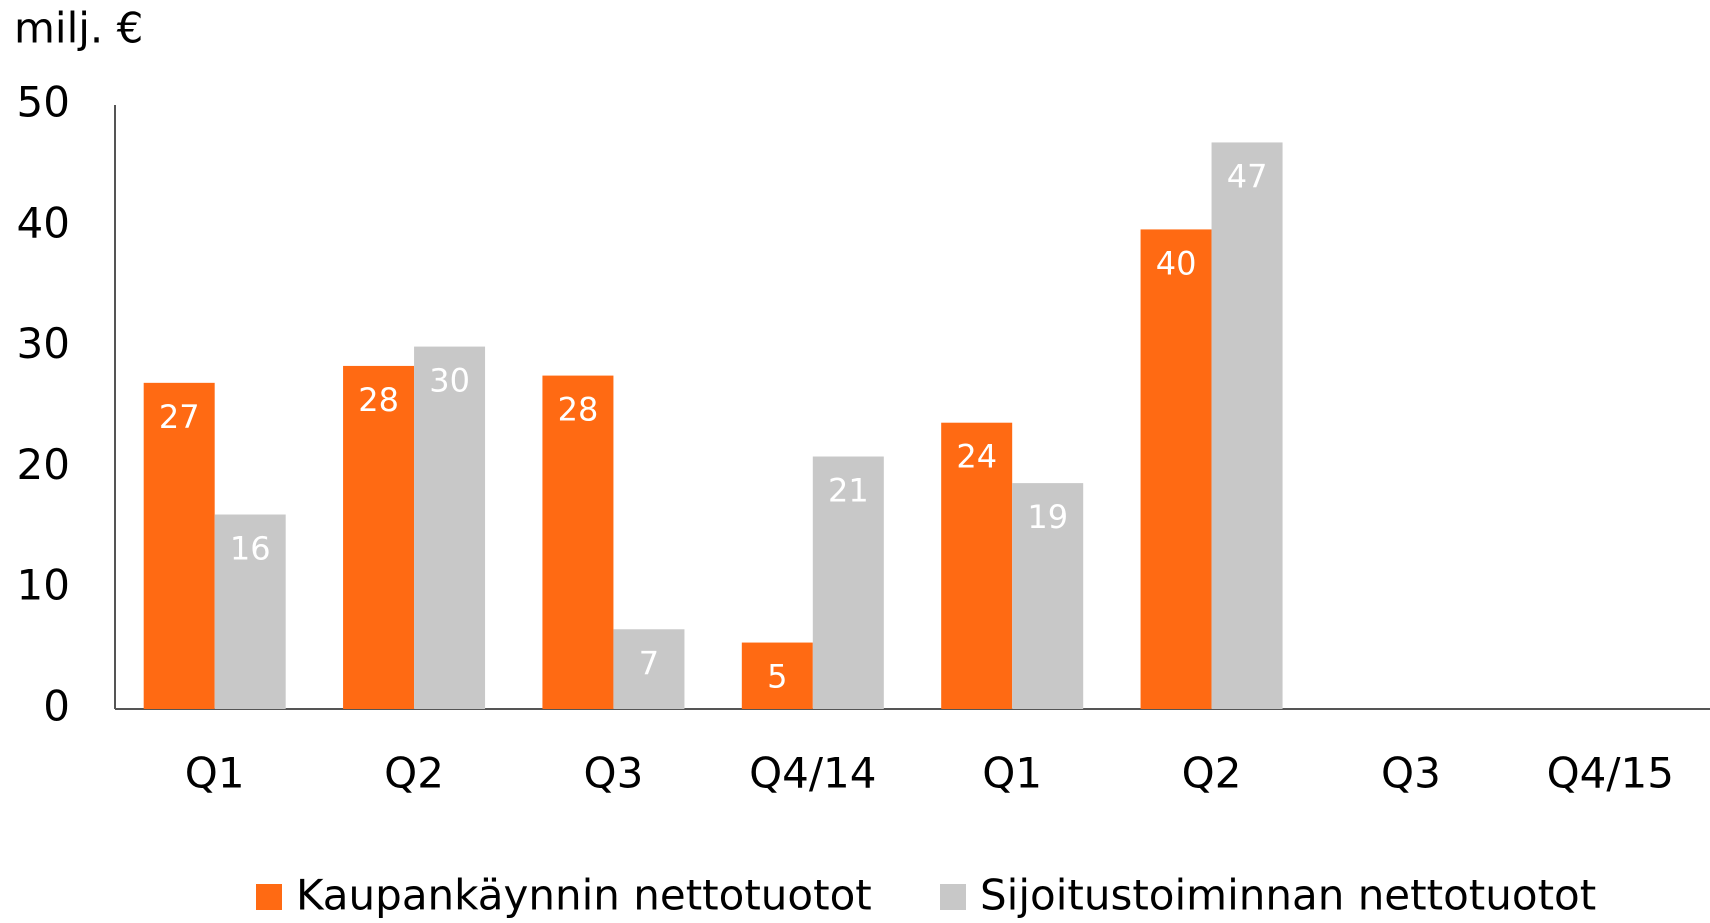 The width and height of the screenshot is (1710, 923). Describe the element at coordinates (1610, 773) in the screenshot. I see `x-tick-label: Q4/15` at that location.